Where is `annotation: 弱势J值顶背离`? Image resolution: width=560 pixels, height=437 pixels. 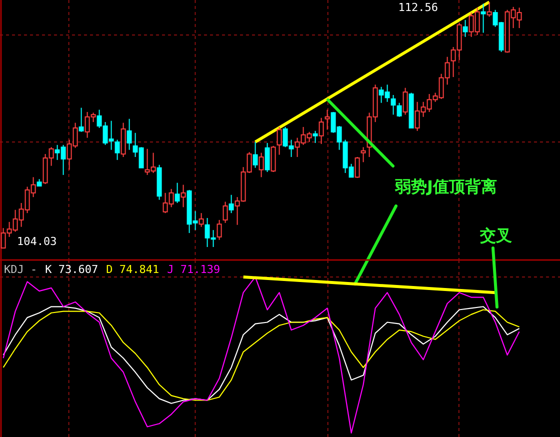 annotation: 弱势J值顶背离 is located at coordinates (446, 186).